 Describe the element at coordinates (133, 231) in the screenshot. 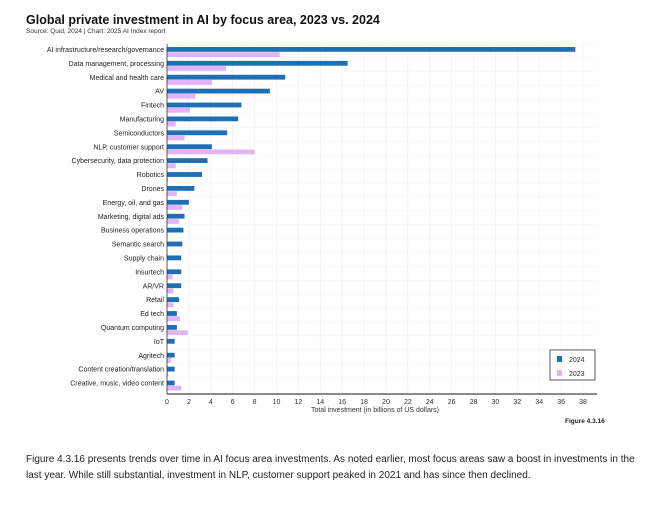

I see `category-label: Business operations` at that location.